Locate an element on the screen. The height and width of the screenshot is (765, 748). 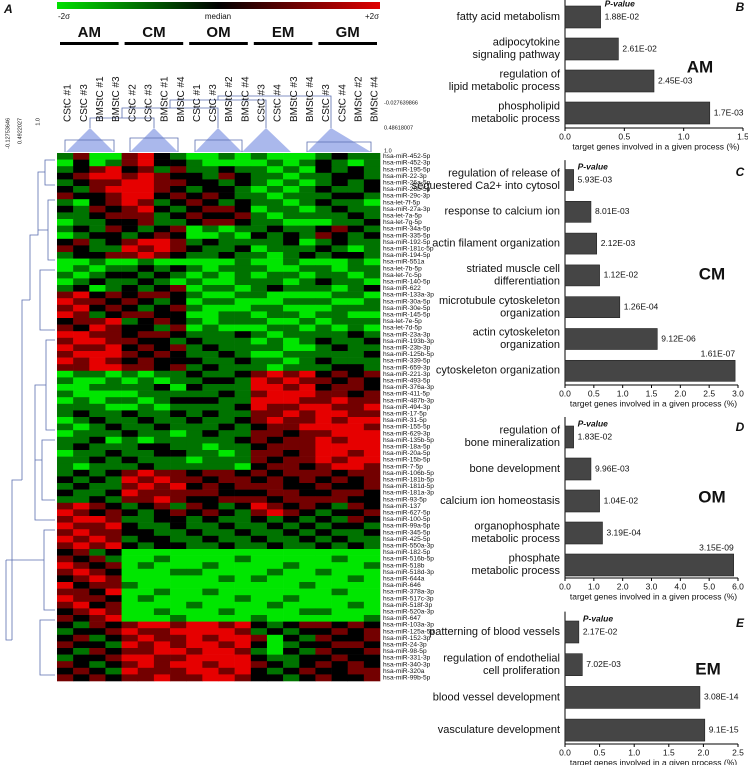
group-bar is located at coordinates (283, 43).